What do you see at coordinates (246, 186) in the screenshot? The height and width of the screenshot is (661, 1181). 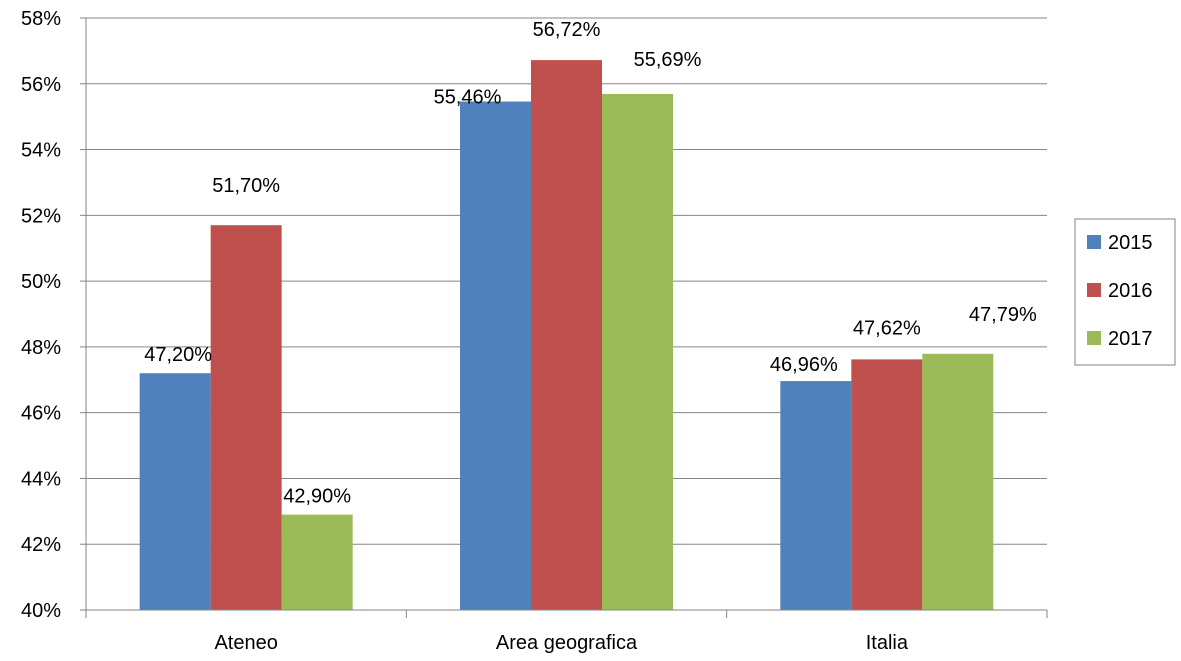 I see `data-label: 51,70%` at bounding box center [246, 186].